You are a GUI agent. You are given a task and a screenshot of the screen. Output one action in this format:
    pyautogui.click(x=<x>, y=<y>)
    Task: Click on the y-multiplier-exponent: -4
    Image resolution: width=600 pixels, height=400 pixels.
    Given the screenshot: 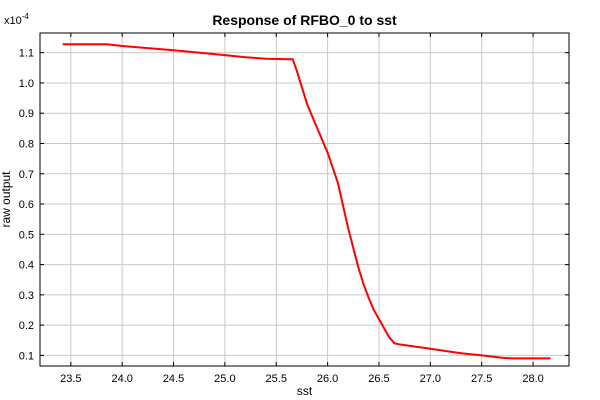 What is the action you would take?
    pyautogui.click(x=26, y=16)
    